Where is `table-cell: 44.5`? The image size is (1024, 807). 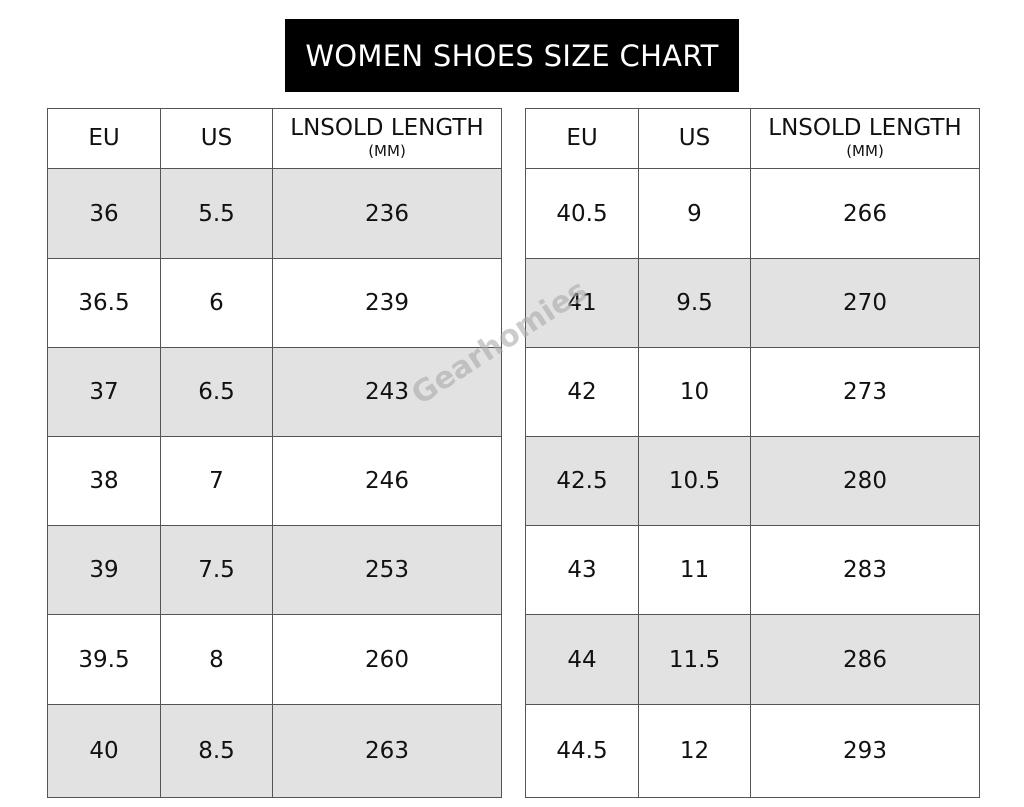
table-cell: 44.5 is located at coordinates (582, 751).